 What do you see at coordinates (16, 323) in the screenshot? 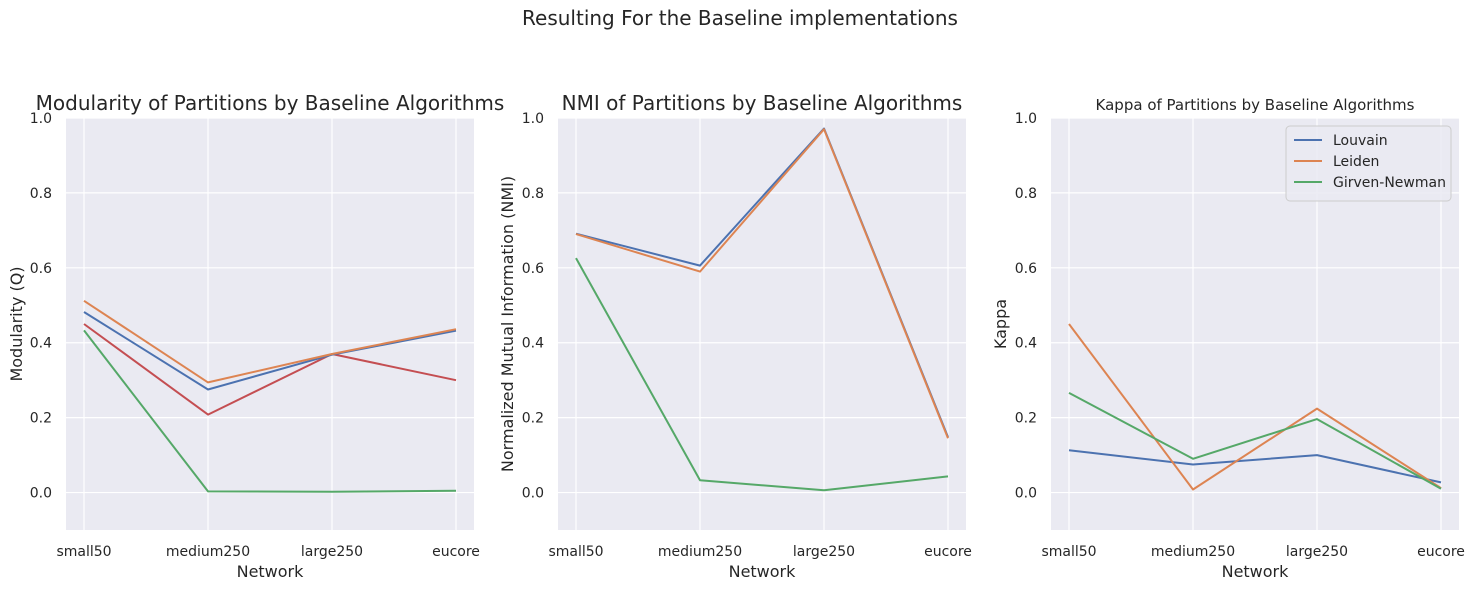
I see `y-axis-label: Modularity (Q)` at bounding box center [16, 323].